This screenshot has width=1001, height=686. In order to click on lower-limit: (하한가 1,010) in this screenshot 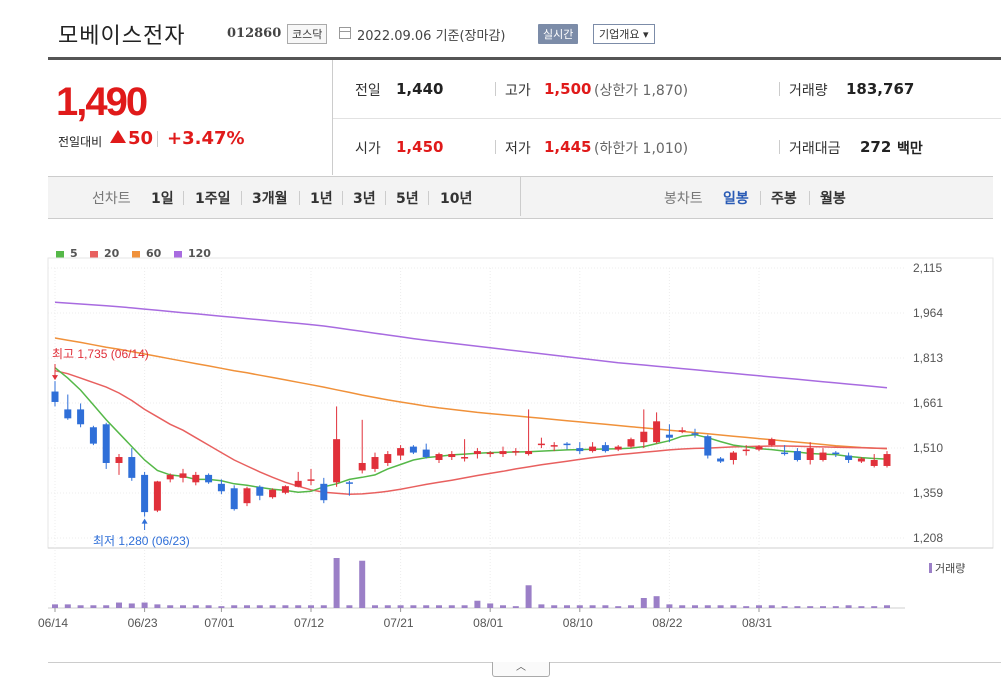, I will do `click(641, 149)`.